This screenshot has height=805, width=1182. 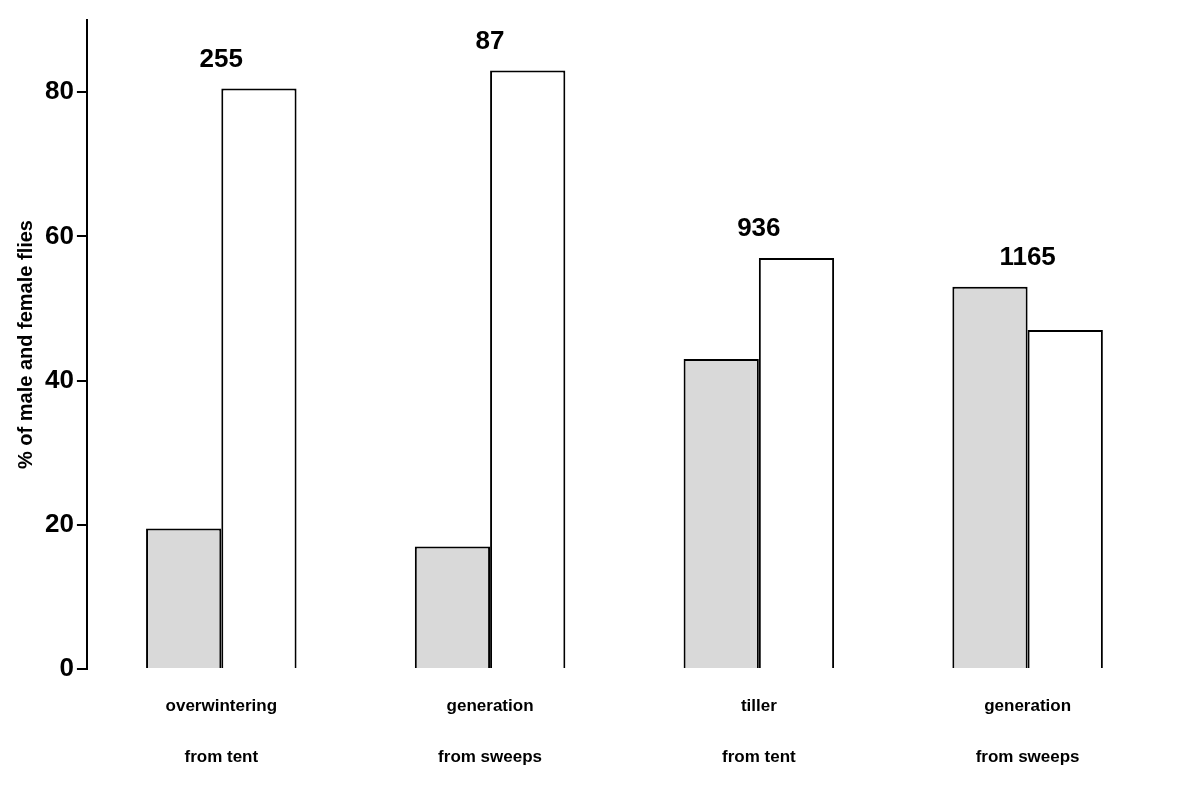 I want to click on y-tick-label: 80, so click(x=59, y=90).